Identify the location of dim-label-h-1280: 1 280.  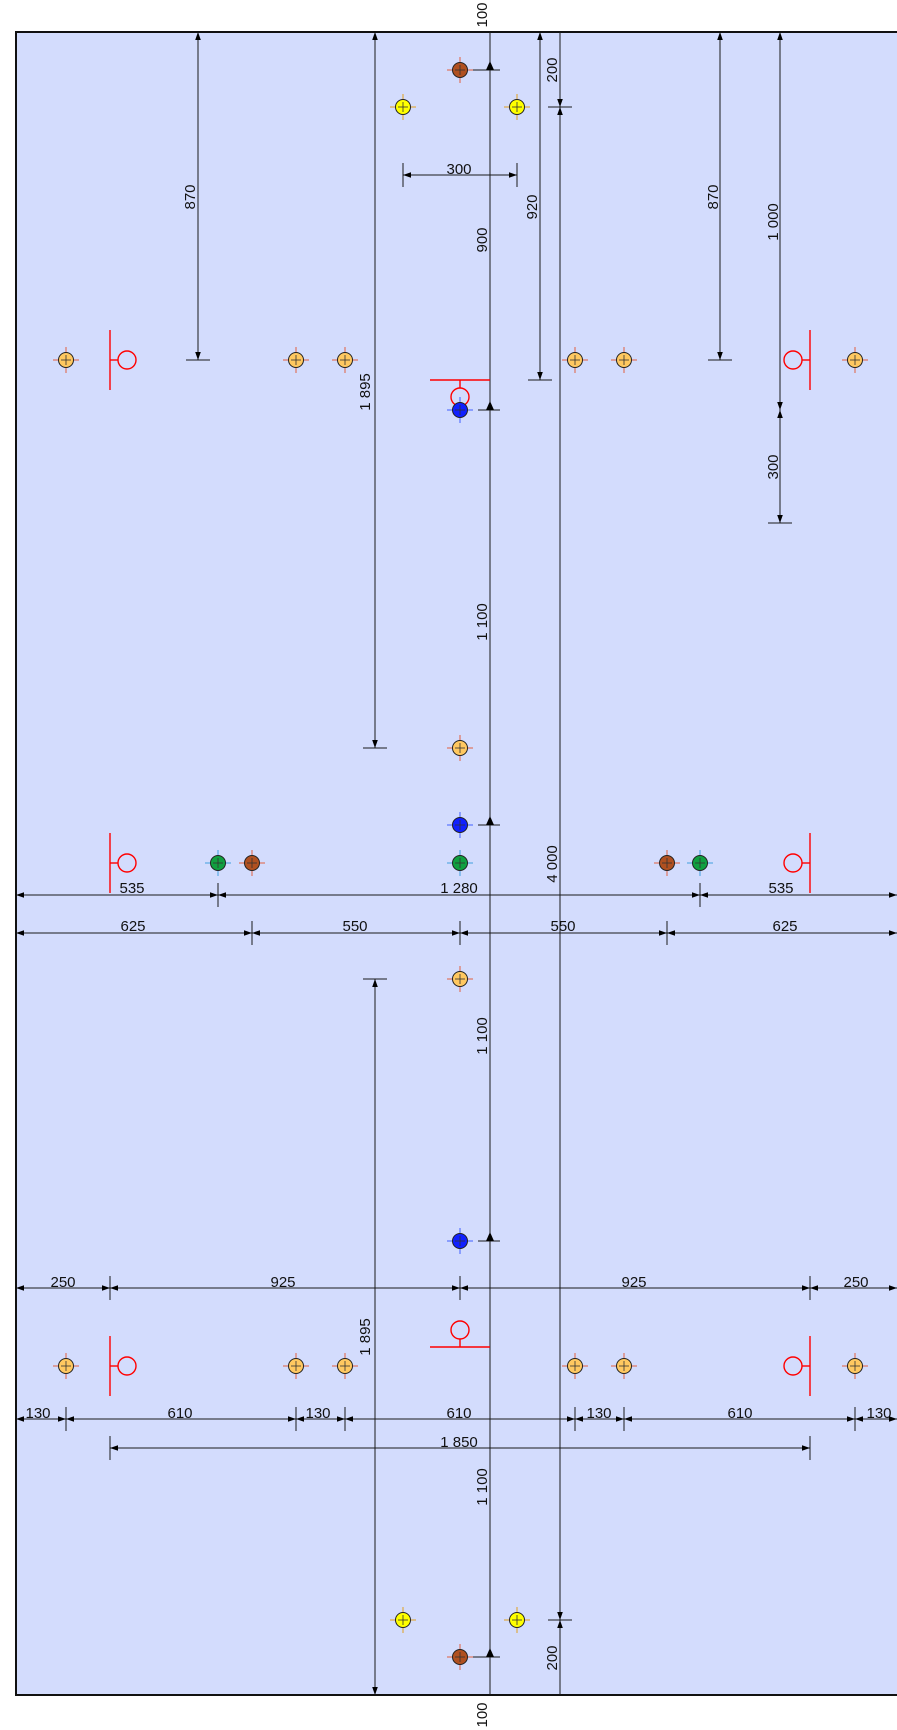
(459, 888).